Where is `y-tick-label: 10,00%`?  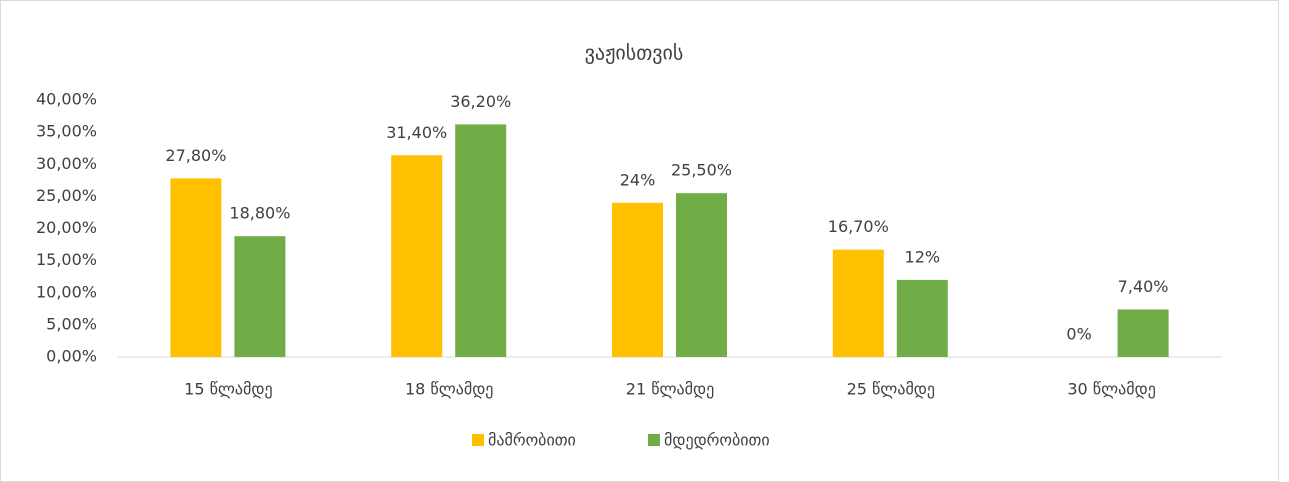
y-tick-label: 10,00% is located at coordinates (66, 291).